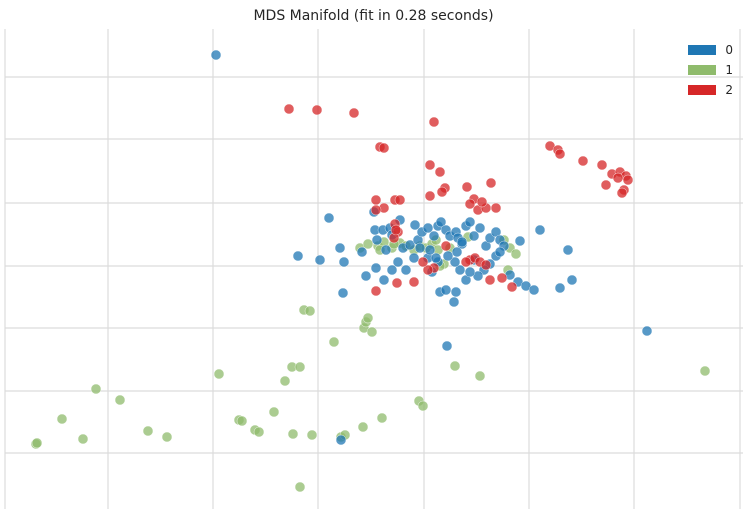  Describe the element at coordinates (729, 50) in the screenshot. I see `legend-label-0: 0` at that location.